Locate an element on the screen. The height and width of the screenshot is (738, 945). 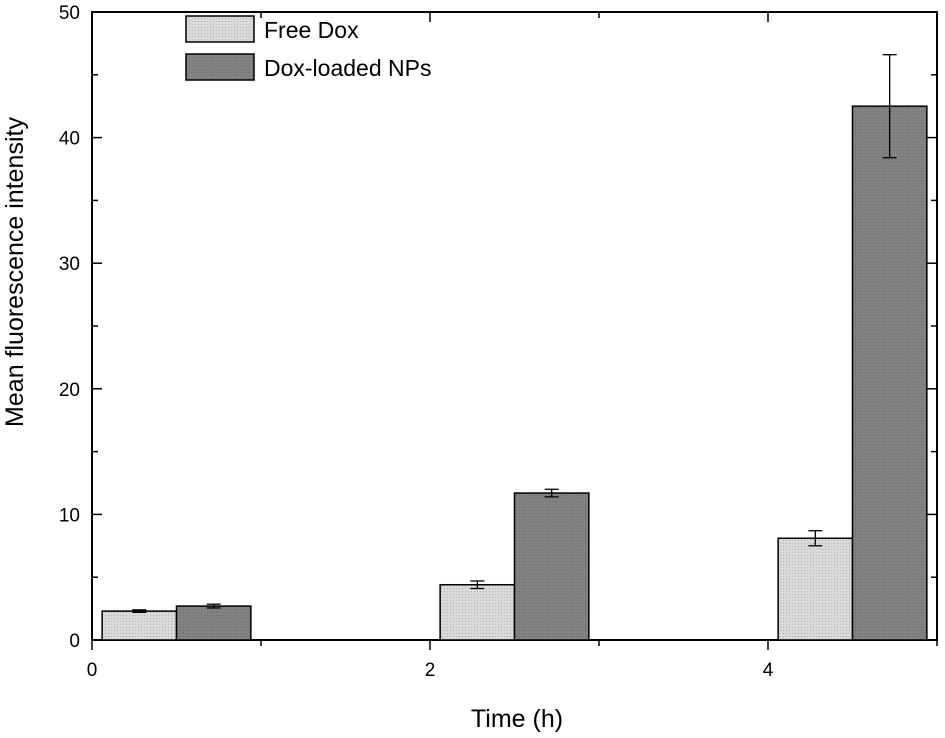
y-tick-label: 20 is located at coordinates (69, 390).